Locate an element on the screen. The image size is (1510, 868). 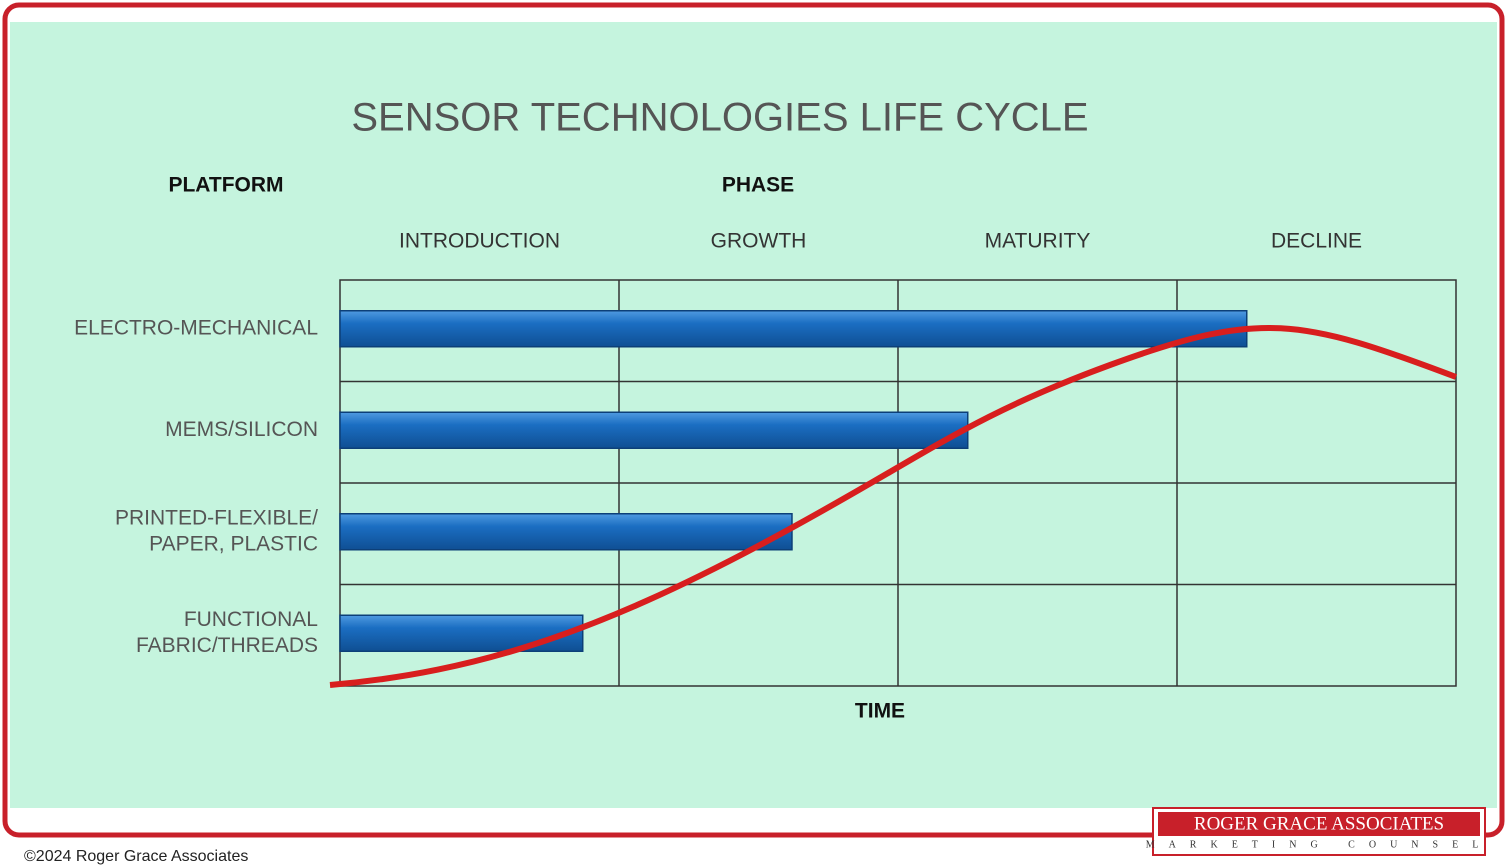
x-axis-label: TIME is located at coordinates (880, 711).